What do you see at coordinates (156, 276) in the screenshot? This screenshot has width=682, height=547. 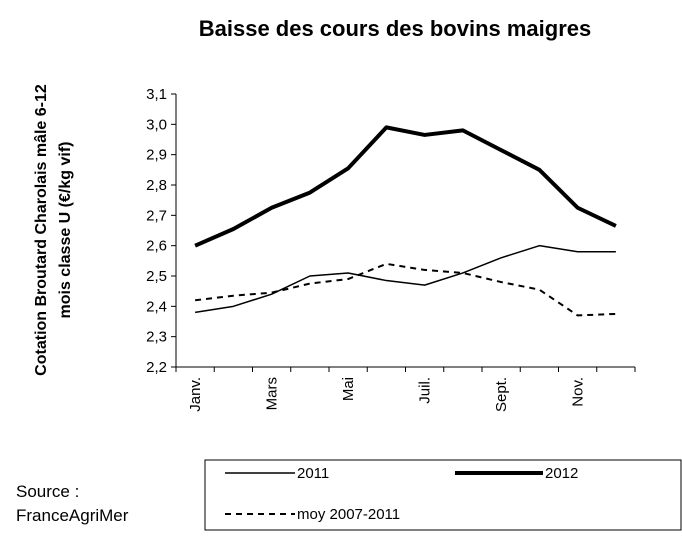 I see `y-tick-label: 2,5` at bounding box center [156, 276].